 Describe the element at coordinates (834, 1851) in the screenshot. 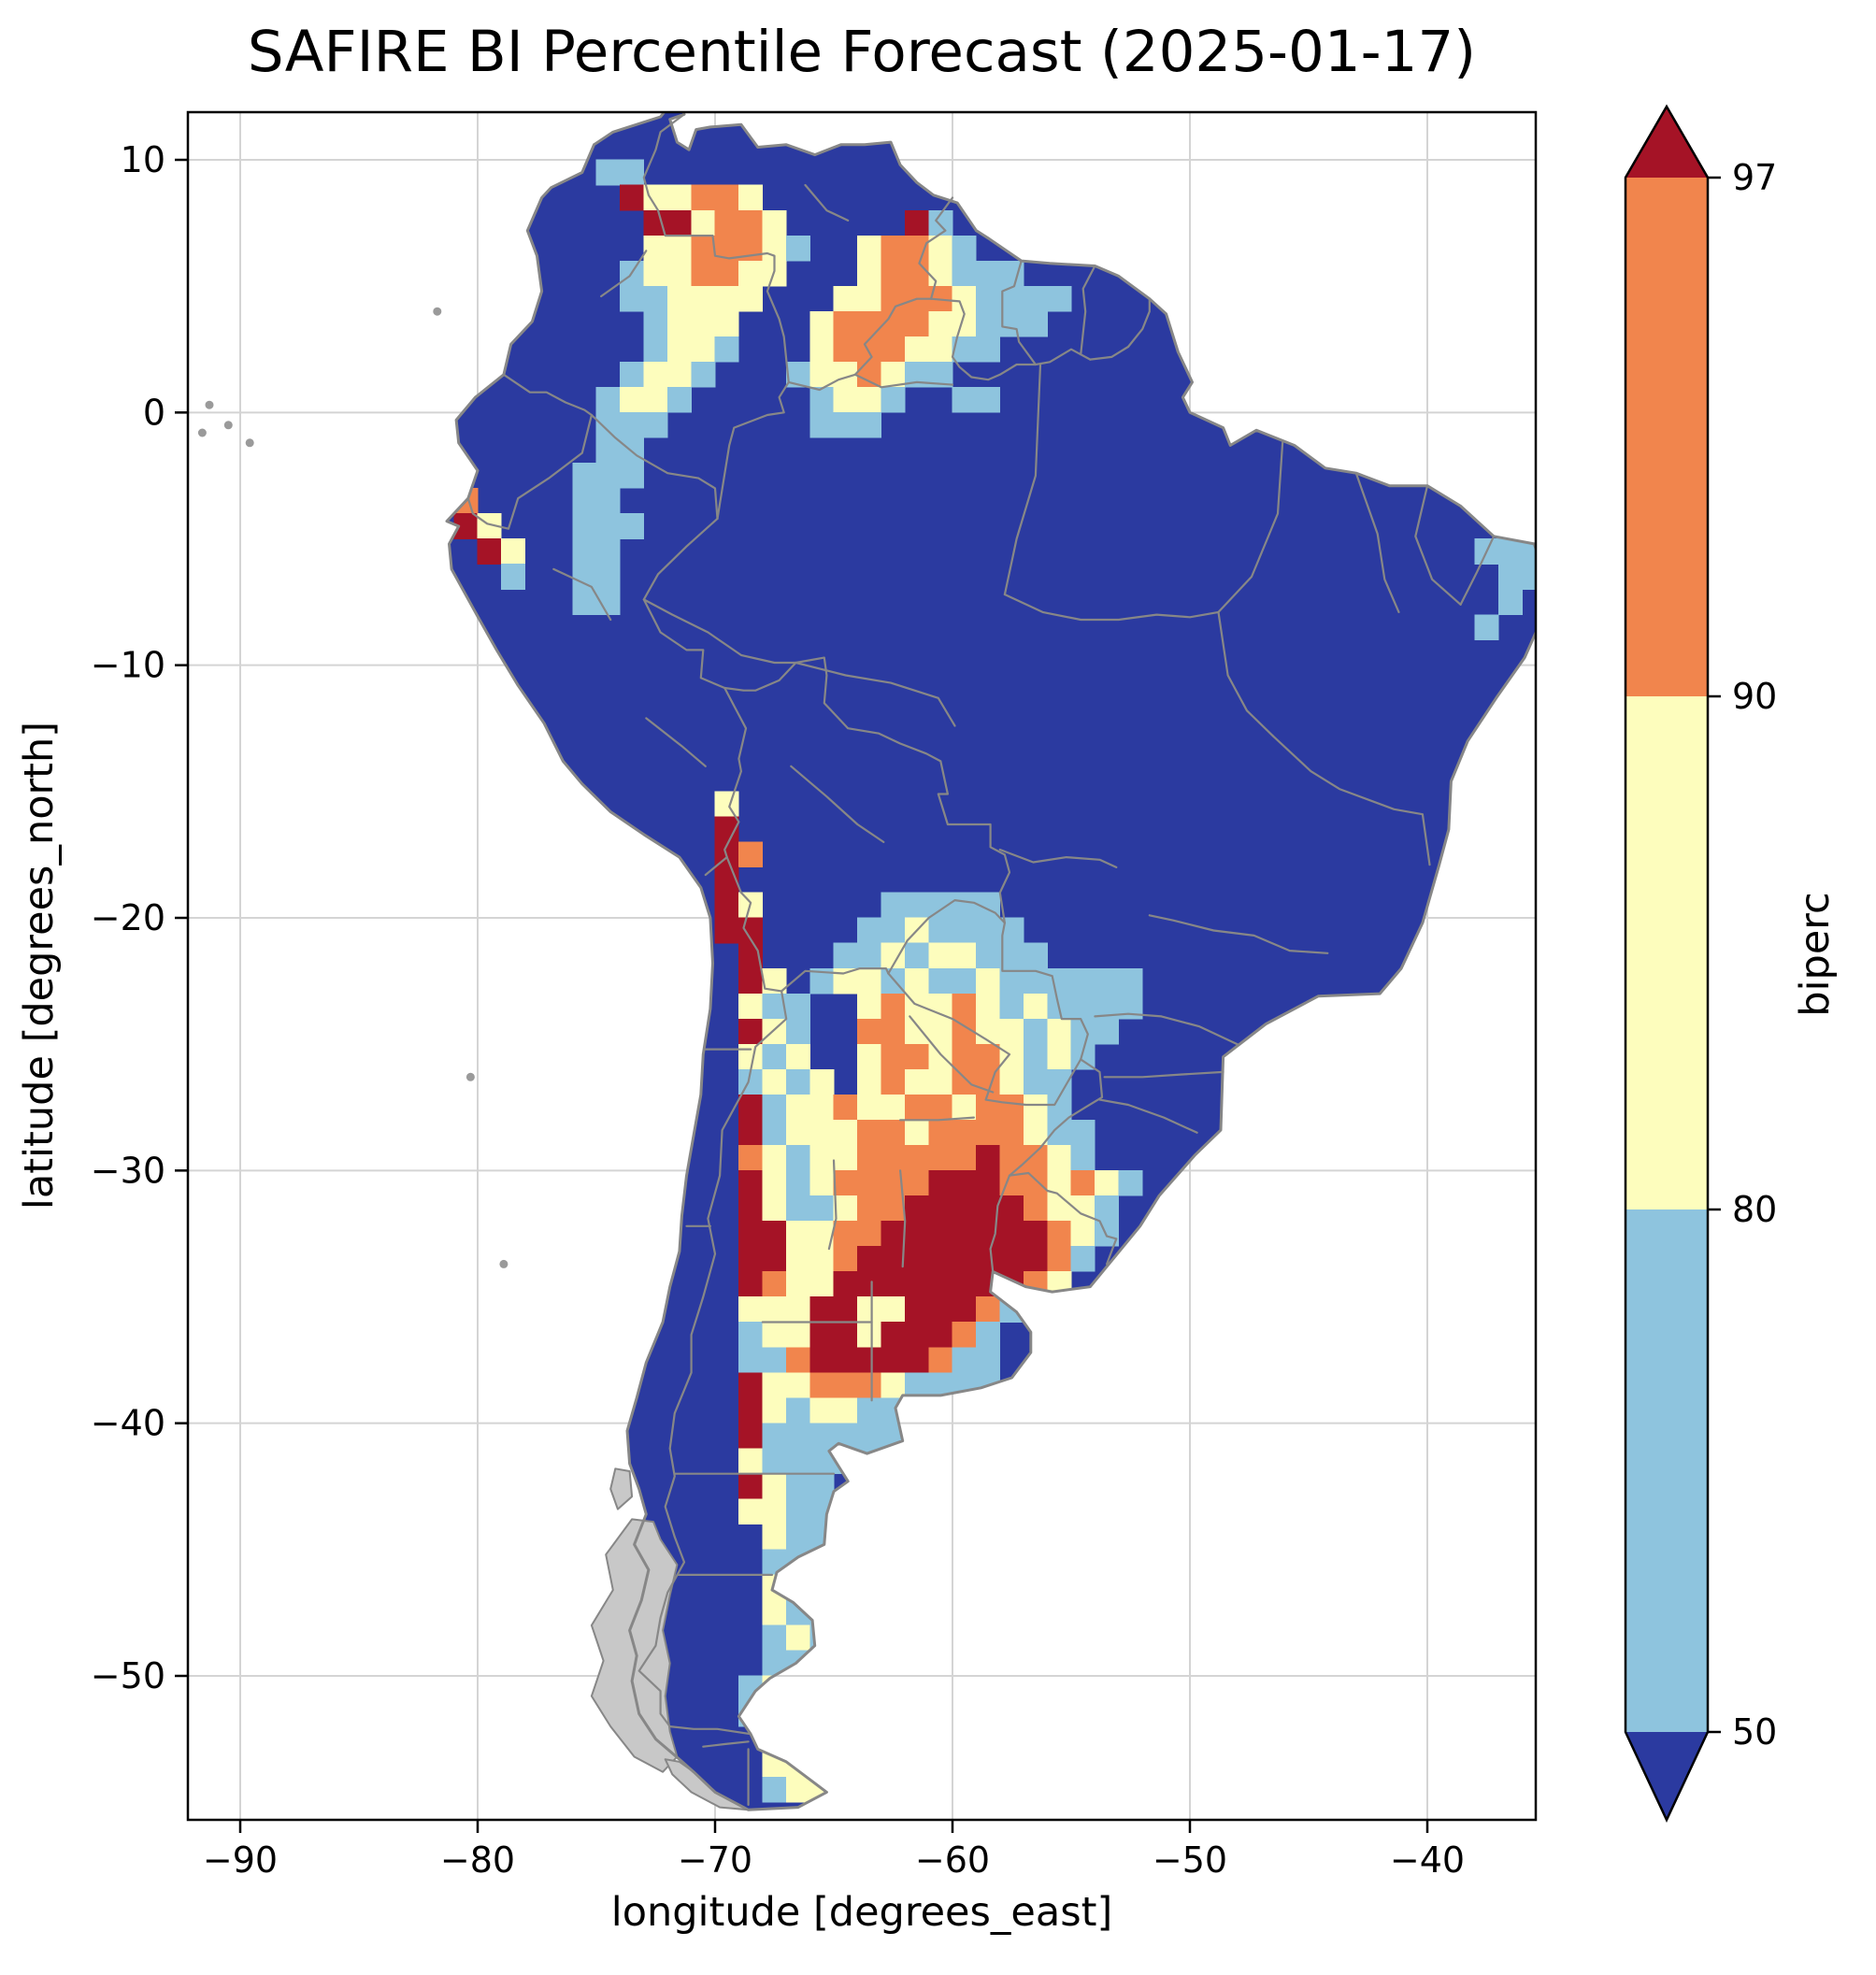

I see `x-axis: −90 −80 −70 −60 −50 −40` at that location.